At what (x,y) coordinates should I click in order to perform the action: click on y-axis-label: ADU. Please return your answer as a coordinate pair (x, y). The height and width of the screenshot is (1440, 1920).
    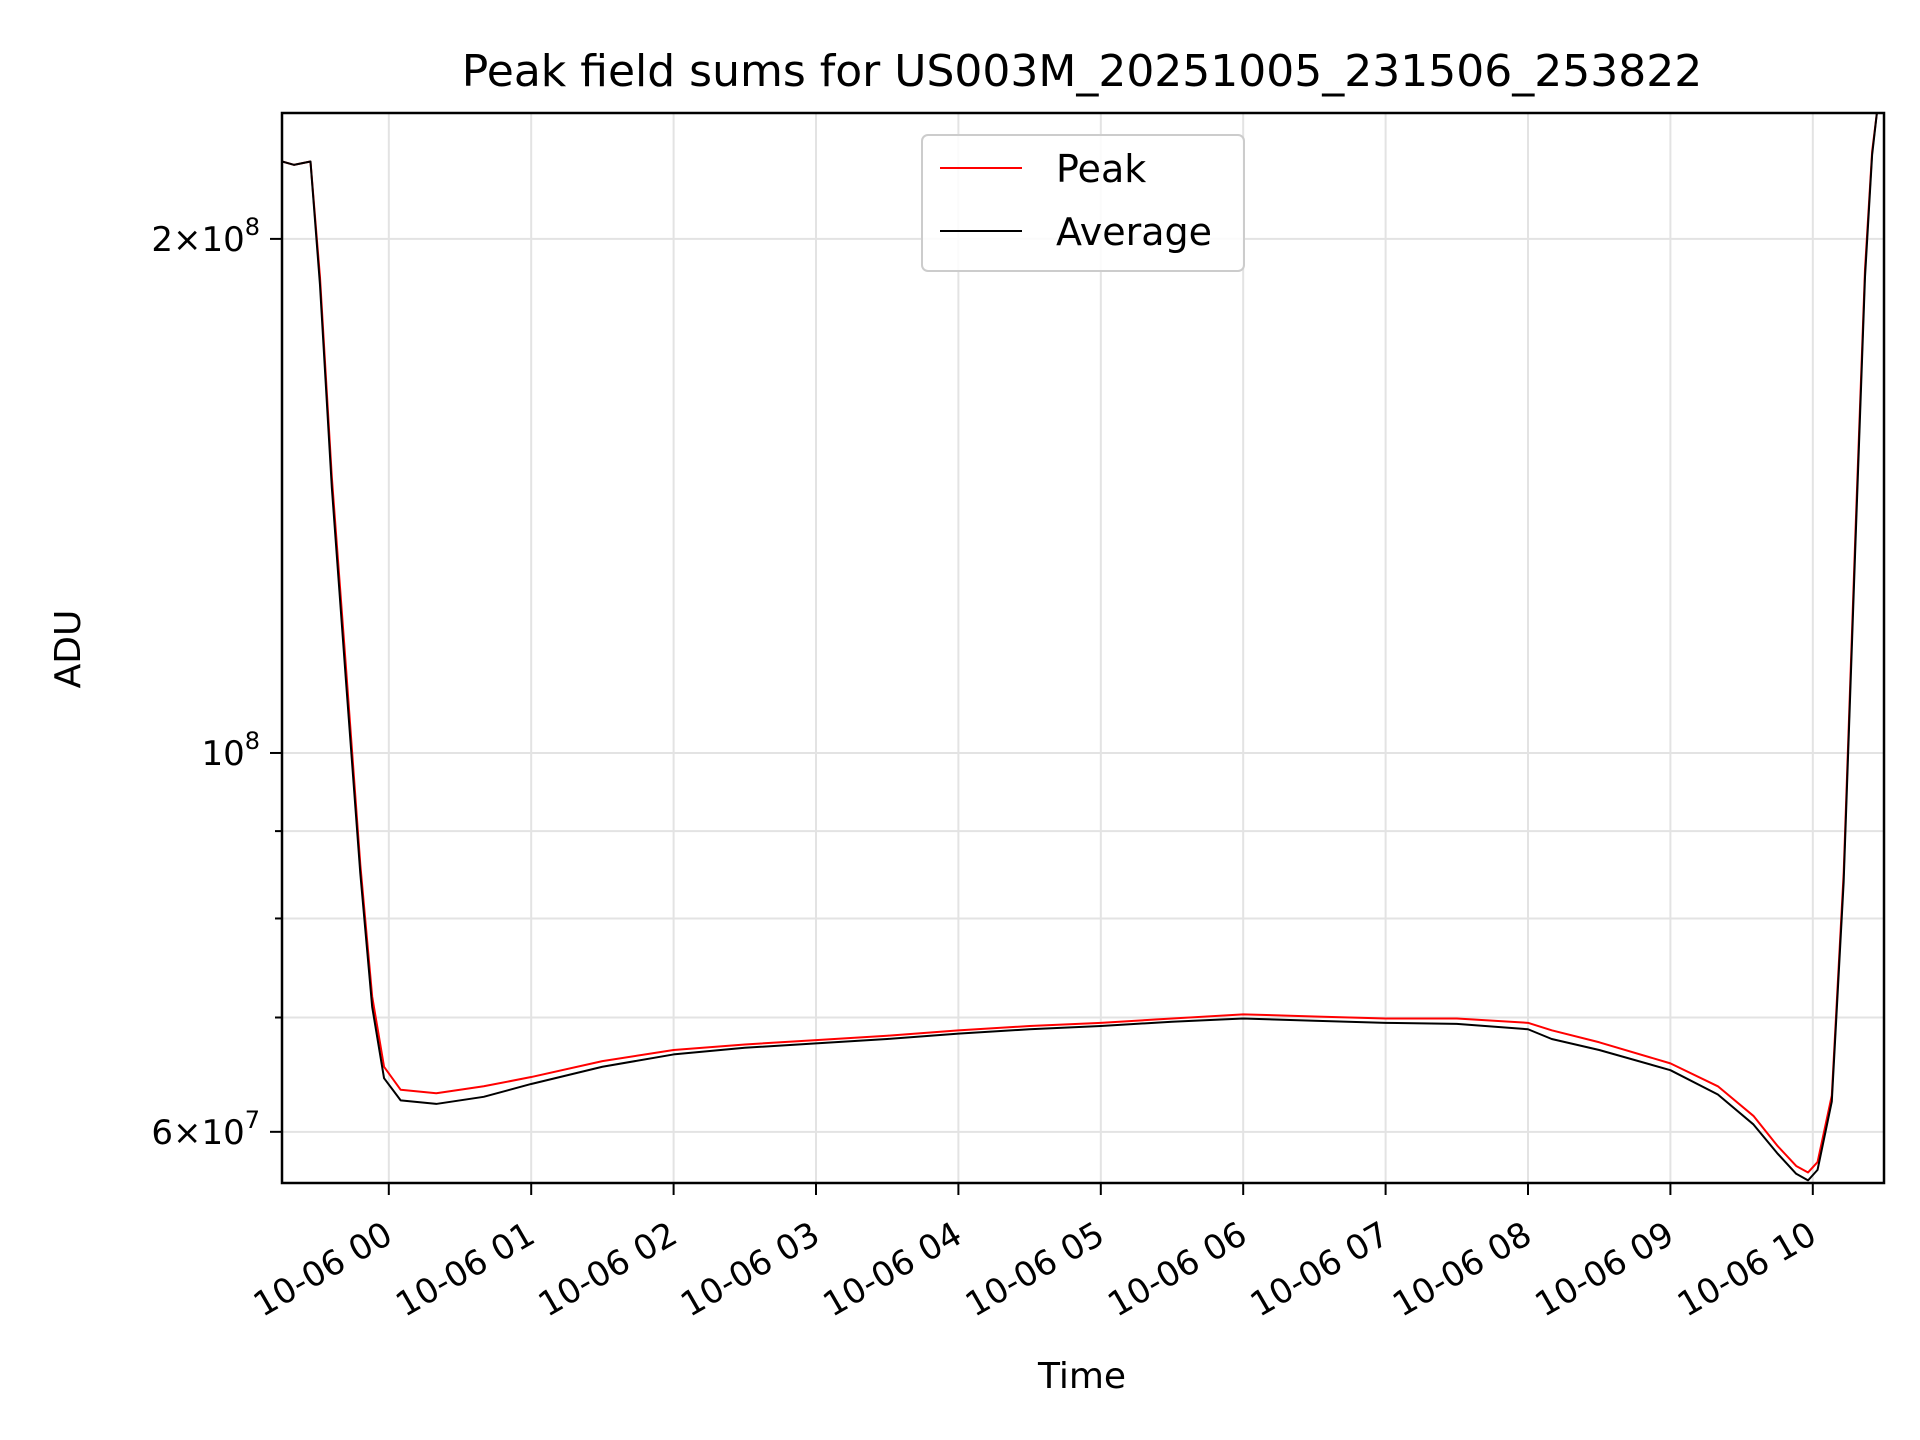
    Looking at the image, I should click on (68, 649).